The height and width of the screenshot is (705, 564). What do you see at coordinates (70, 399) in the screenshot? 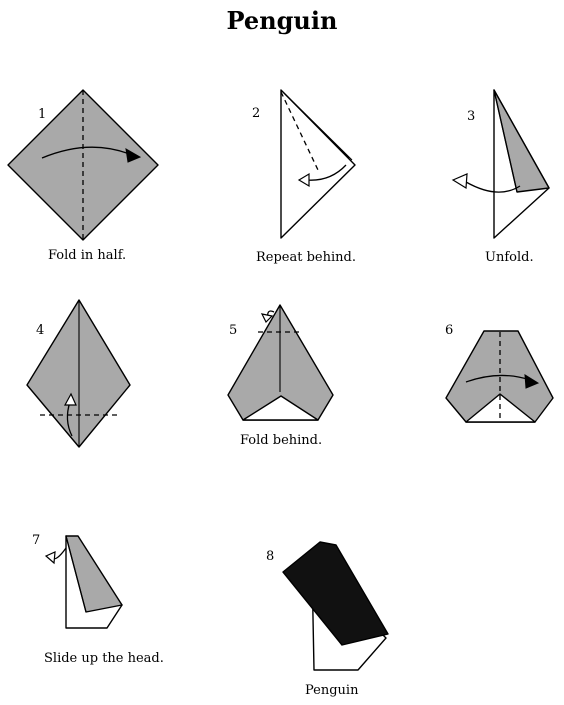
I see `step-4-arrowhead` at bounding box center [70, 399].